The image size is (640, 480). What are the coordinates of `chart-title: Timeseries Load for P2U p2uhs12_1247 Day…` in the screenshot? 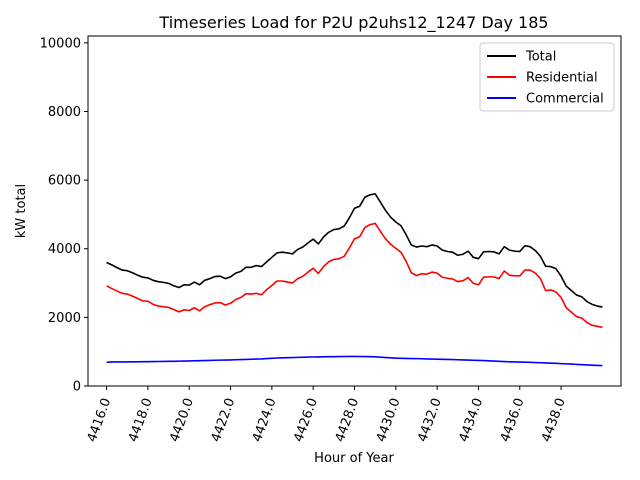 It's located at (353, 23).